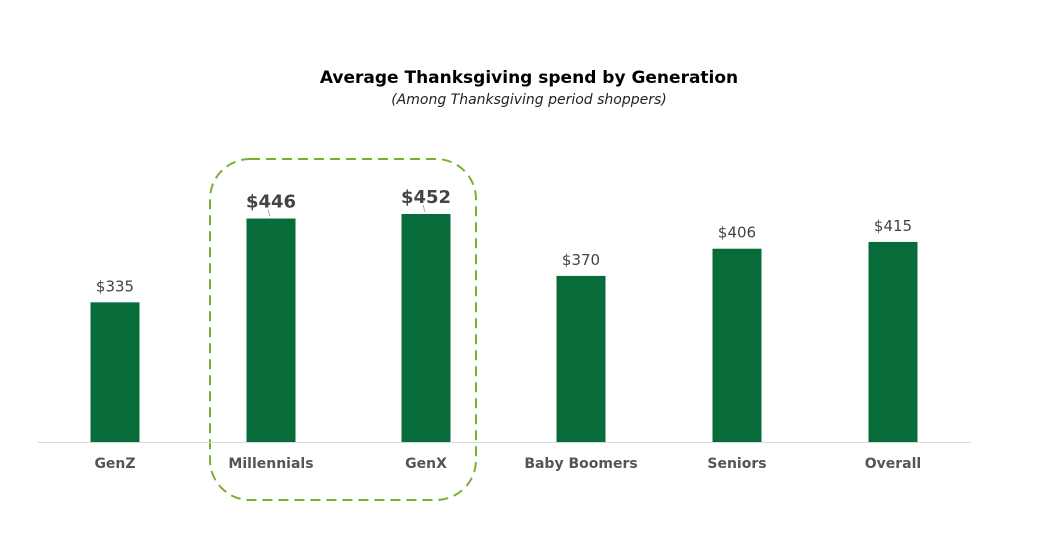  What do you see at coordinates (893, 341) in the screenshot?
I see `bar-overall` at bounding box center [893, 341].